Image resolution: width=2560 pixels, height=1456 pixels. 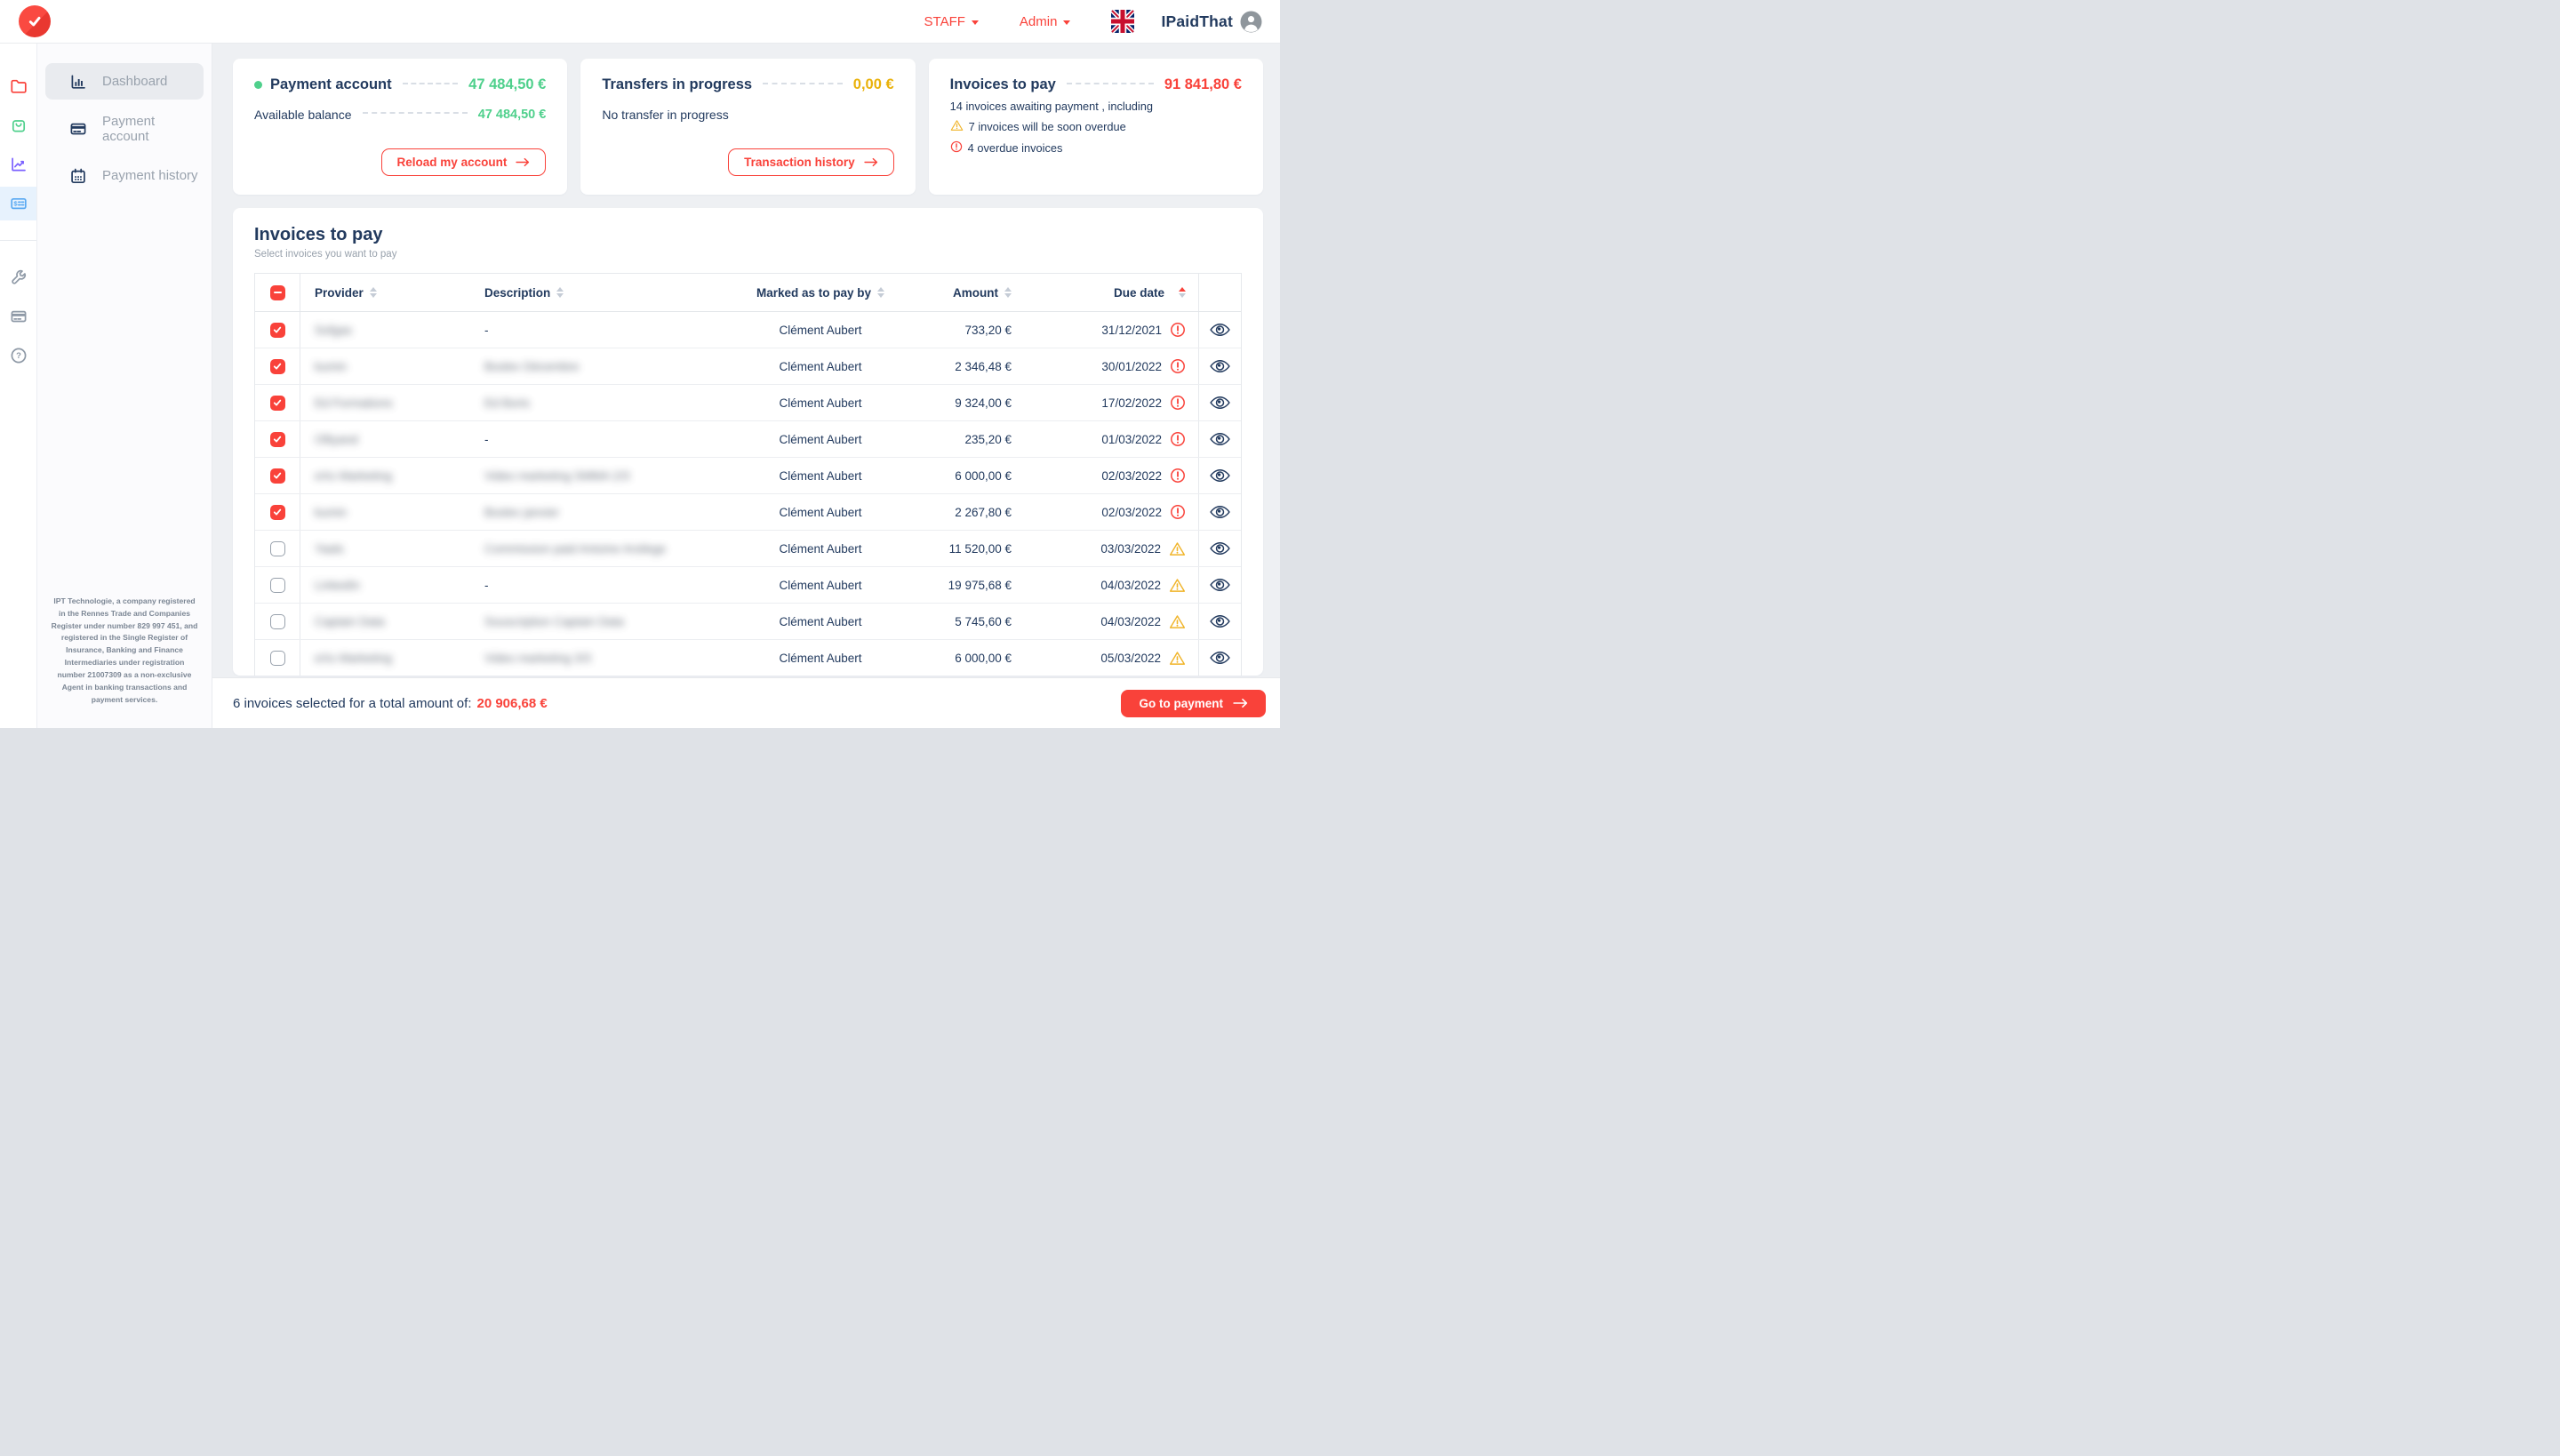 I want to click on rail-item-line-chart-icon, so click(x=18, y=164).